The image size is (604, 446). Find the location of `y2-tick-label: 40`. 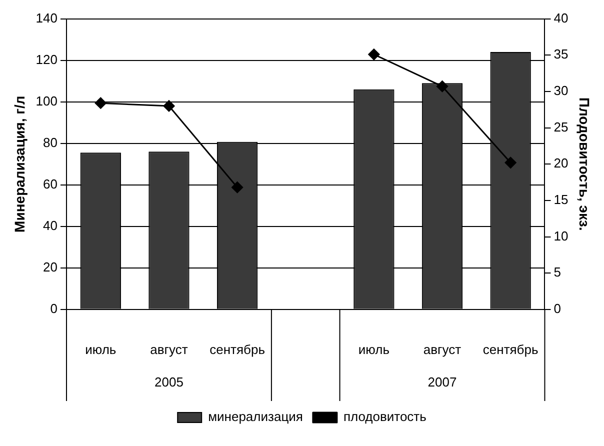

y2-tick-label: 40 is located at coordinates (561, 18).